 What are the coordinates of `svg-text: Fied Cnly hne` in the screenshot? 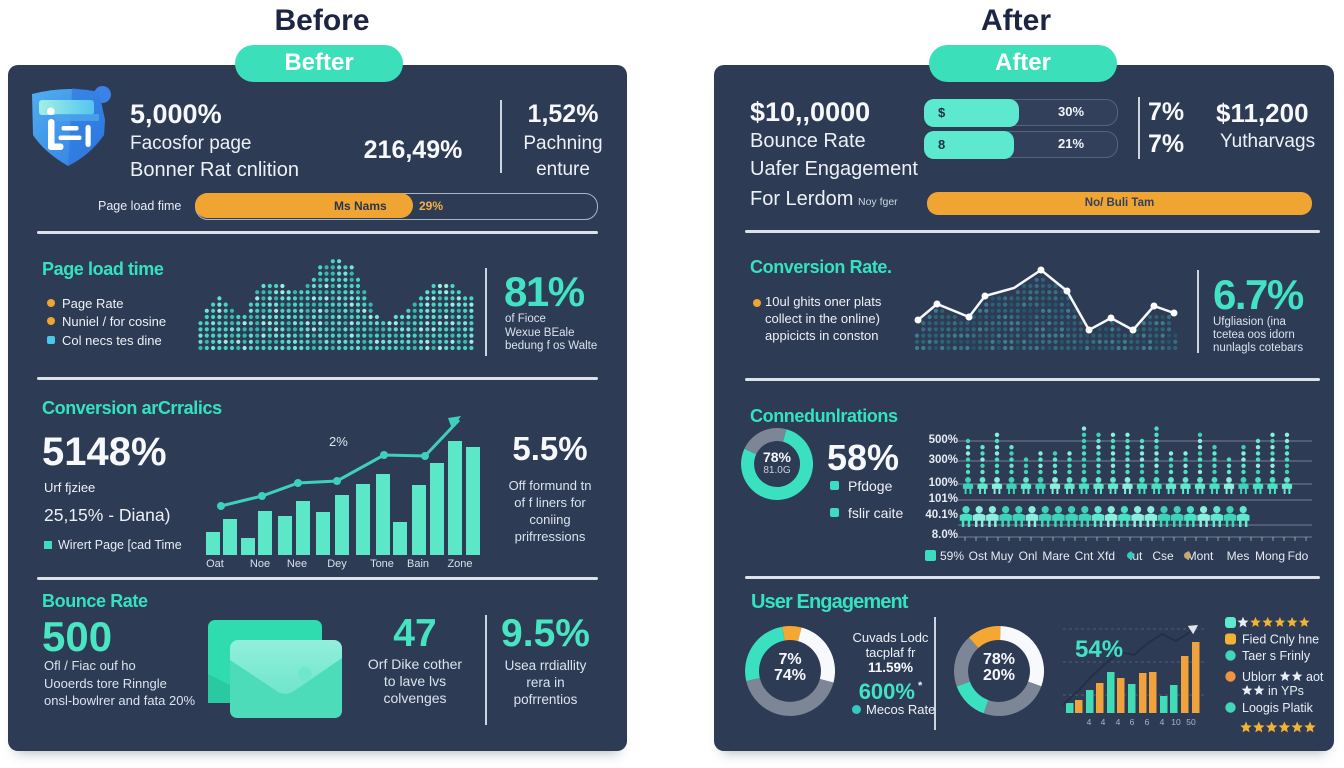 It's located at (1280, 640).